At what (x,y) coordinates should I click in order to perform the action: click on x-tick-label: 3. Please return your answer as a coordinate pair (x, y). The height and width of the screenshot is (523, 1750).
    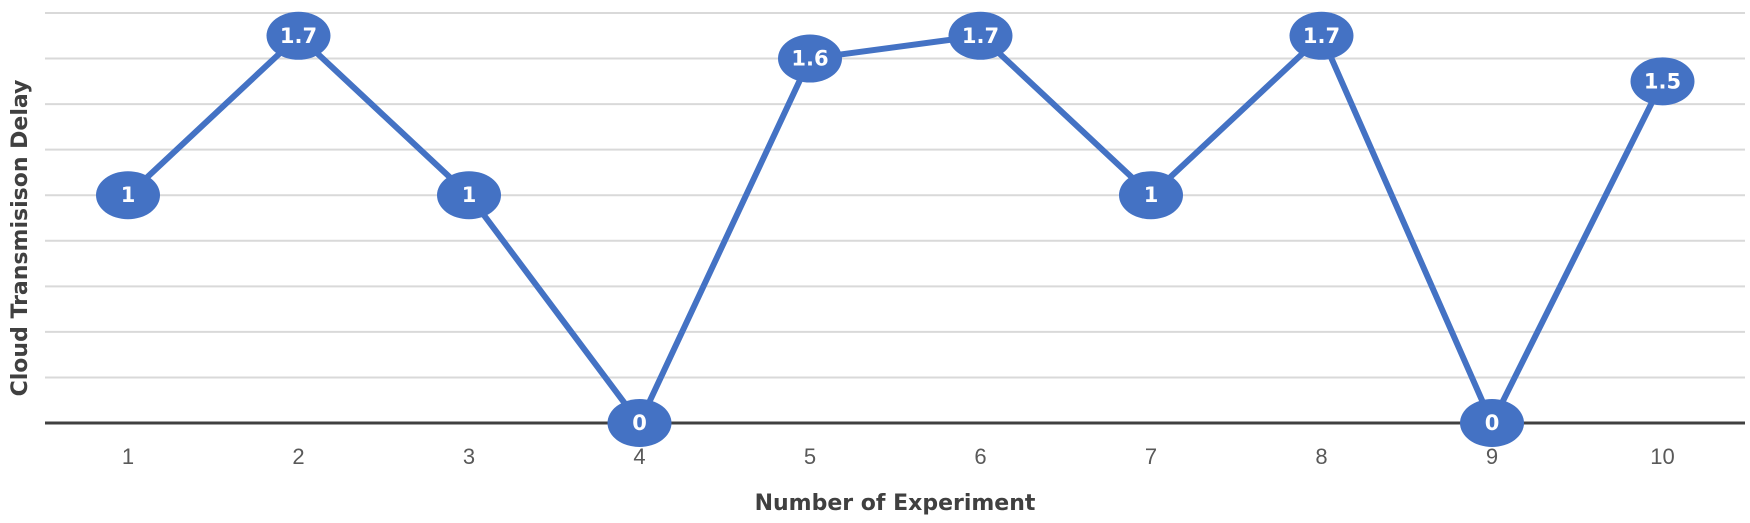
    Looking at the image, I should click on (469, 456).